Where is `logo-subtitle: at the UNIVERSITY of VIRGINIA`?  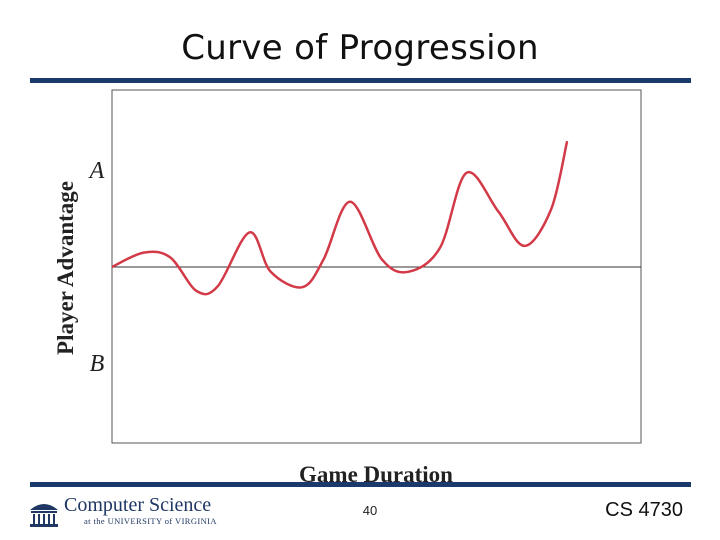
logo-subtitle: at the UNIVERSITY of VIRGINIA is located at coordinates (150, 521).